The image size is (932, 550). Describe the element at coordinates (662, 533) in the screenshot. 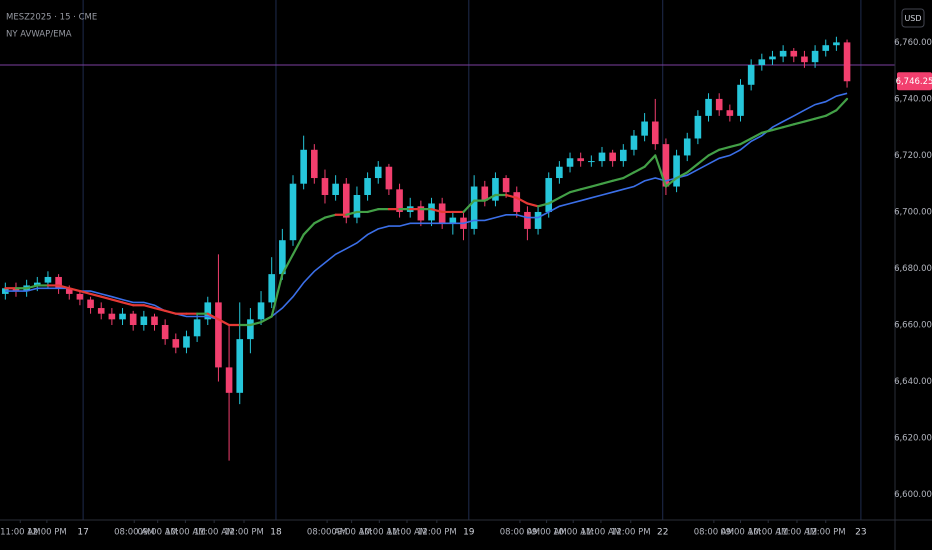

I see `session-label: 22` at that location.